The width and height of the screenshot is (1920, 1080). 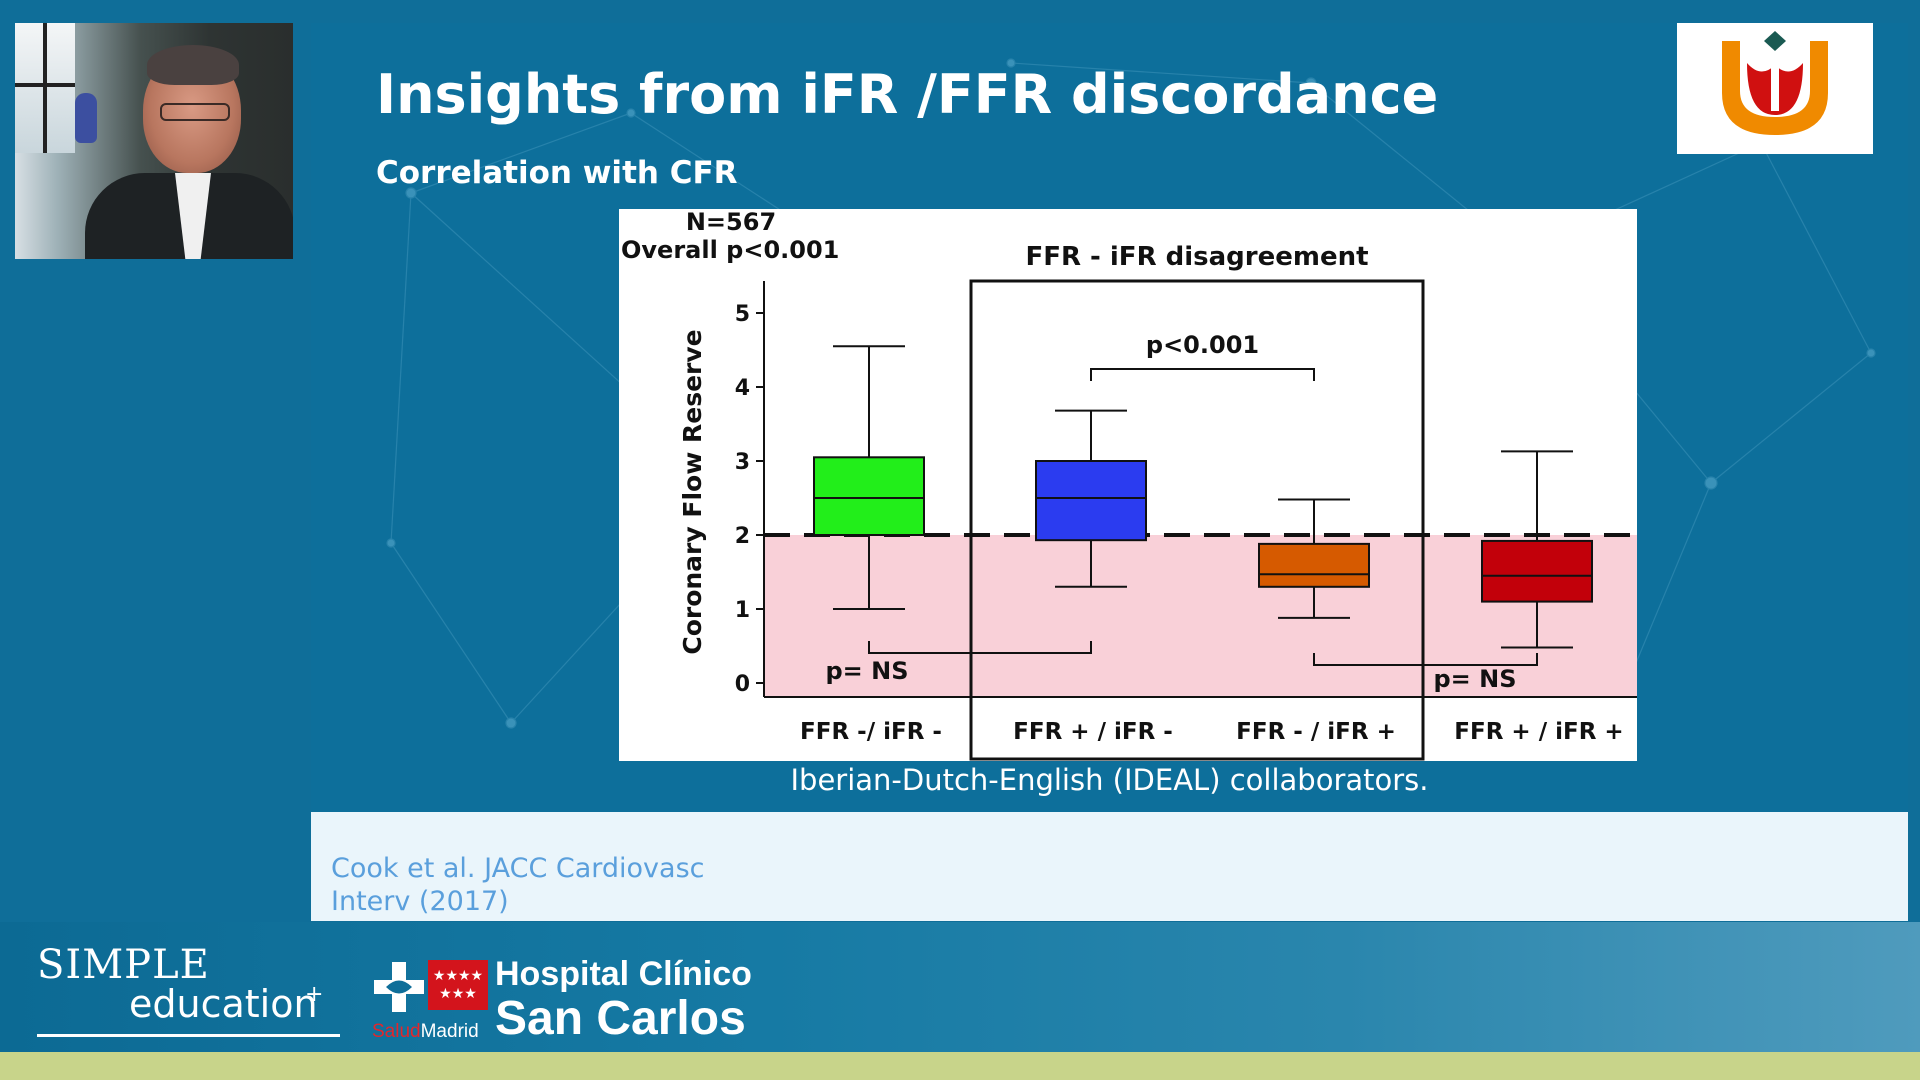 I want to click on presenter-video, so click(x=154, y=141).